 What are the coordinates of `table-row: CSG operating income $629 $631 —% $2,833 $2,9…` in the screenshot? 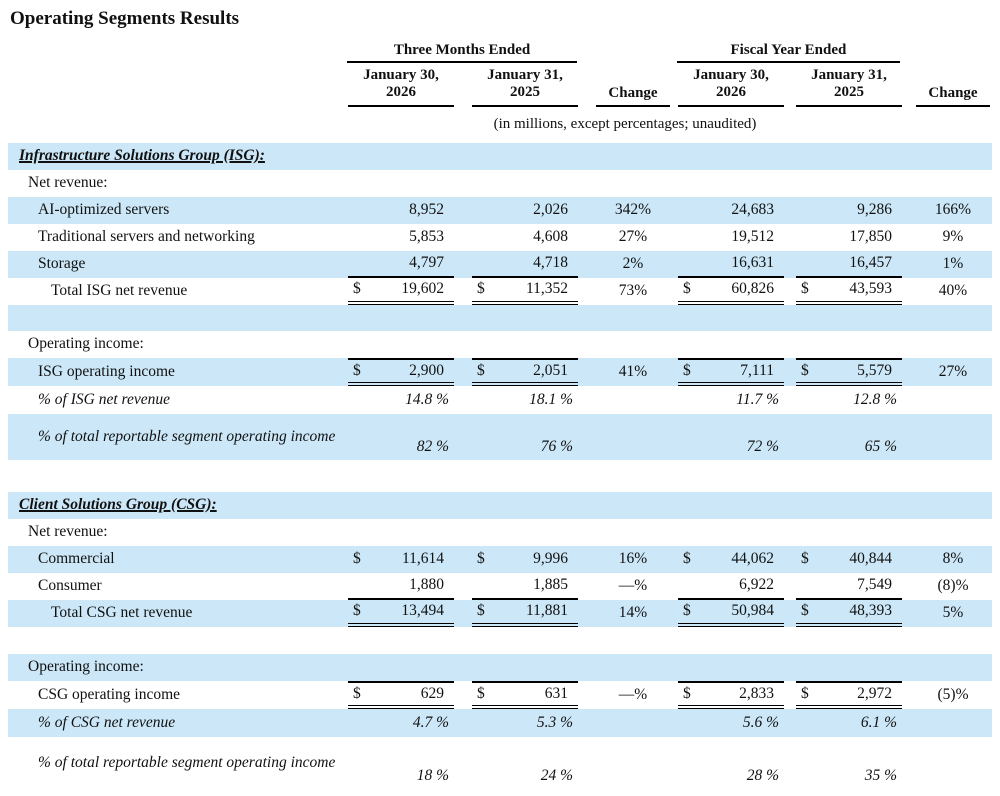 It's located at (500, 694).